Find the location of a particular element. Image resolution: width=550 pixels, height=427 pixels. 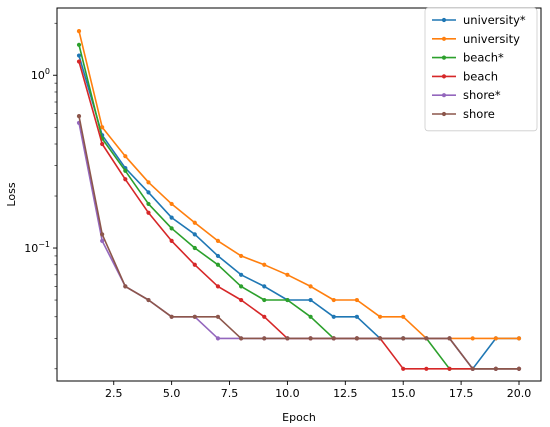

legend-label: beach* is located at coordinates (483, 58).